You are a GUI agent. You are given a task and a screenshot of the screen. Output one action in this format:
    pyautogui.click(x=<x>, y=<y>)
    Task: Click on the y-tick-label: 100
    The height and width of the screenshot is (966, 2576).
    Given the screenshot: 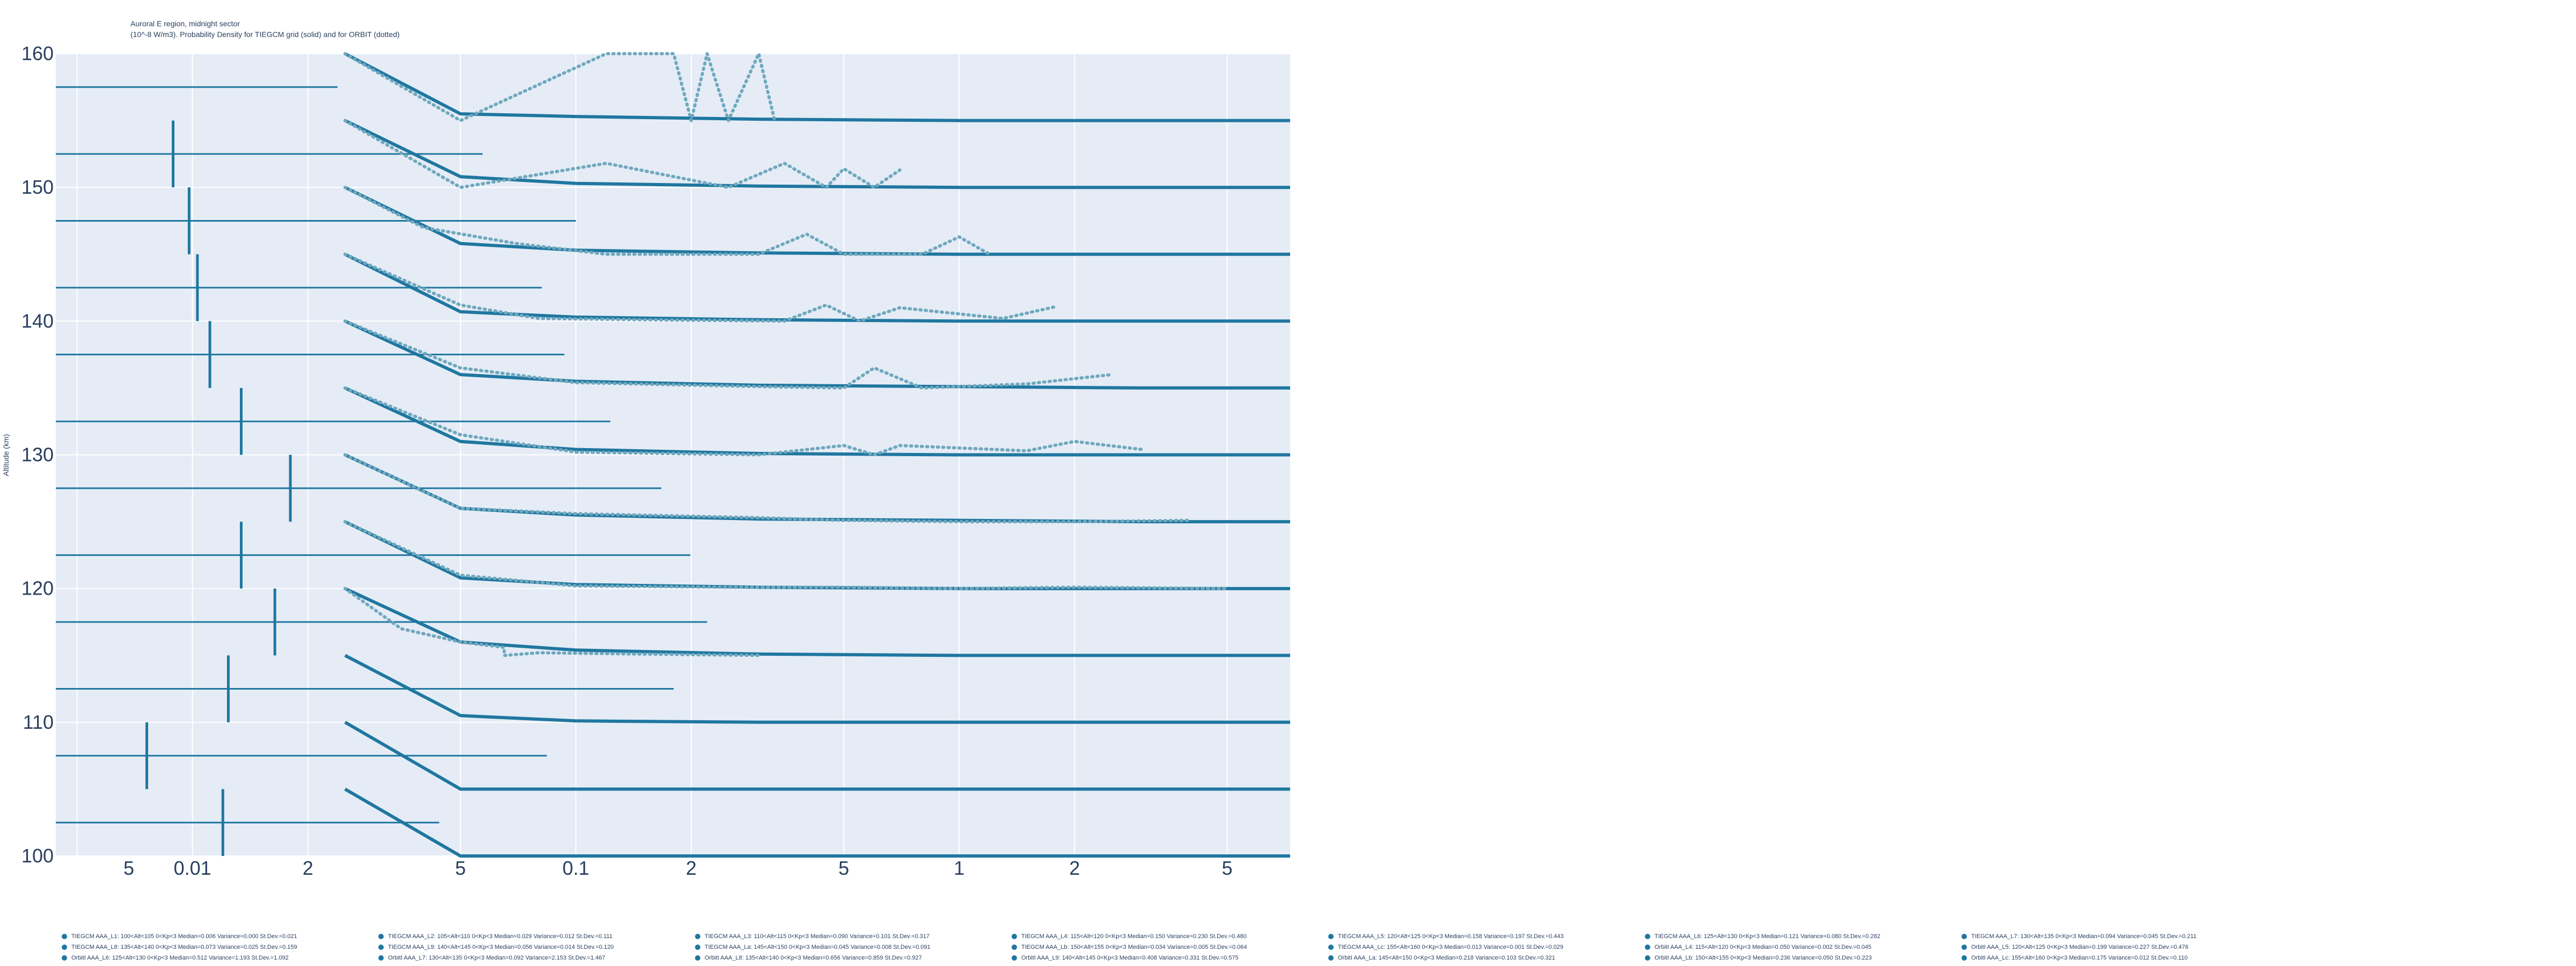 What is the action you would take?
    pyautogui.click(x=37, y=856)
    